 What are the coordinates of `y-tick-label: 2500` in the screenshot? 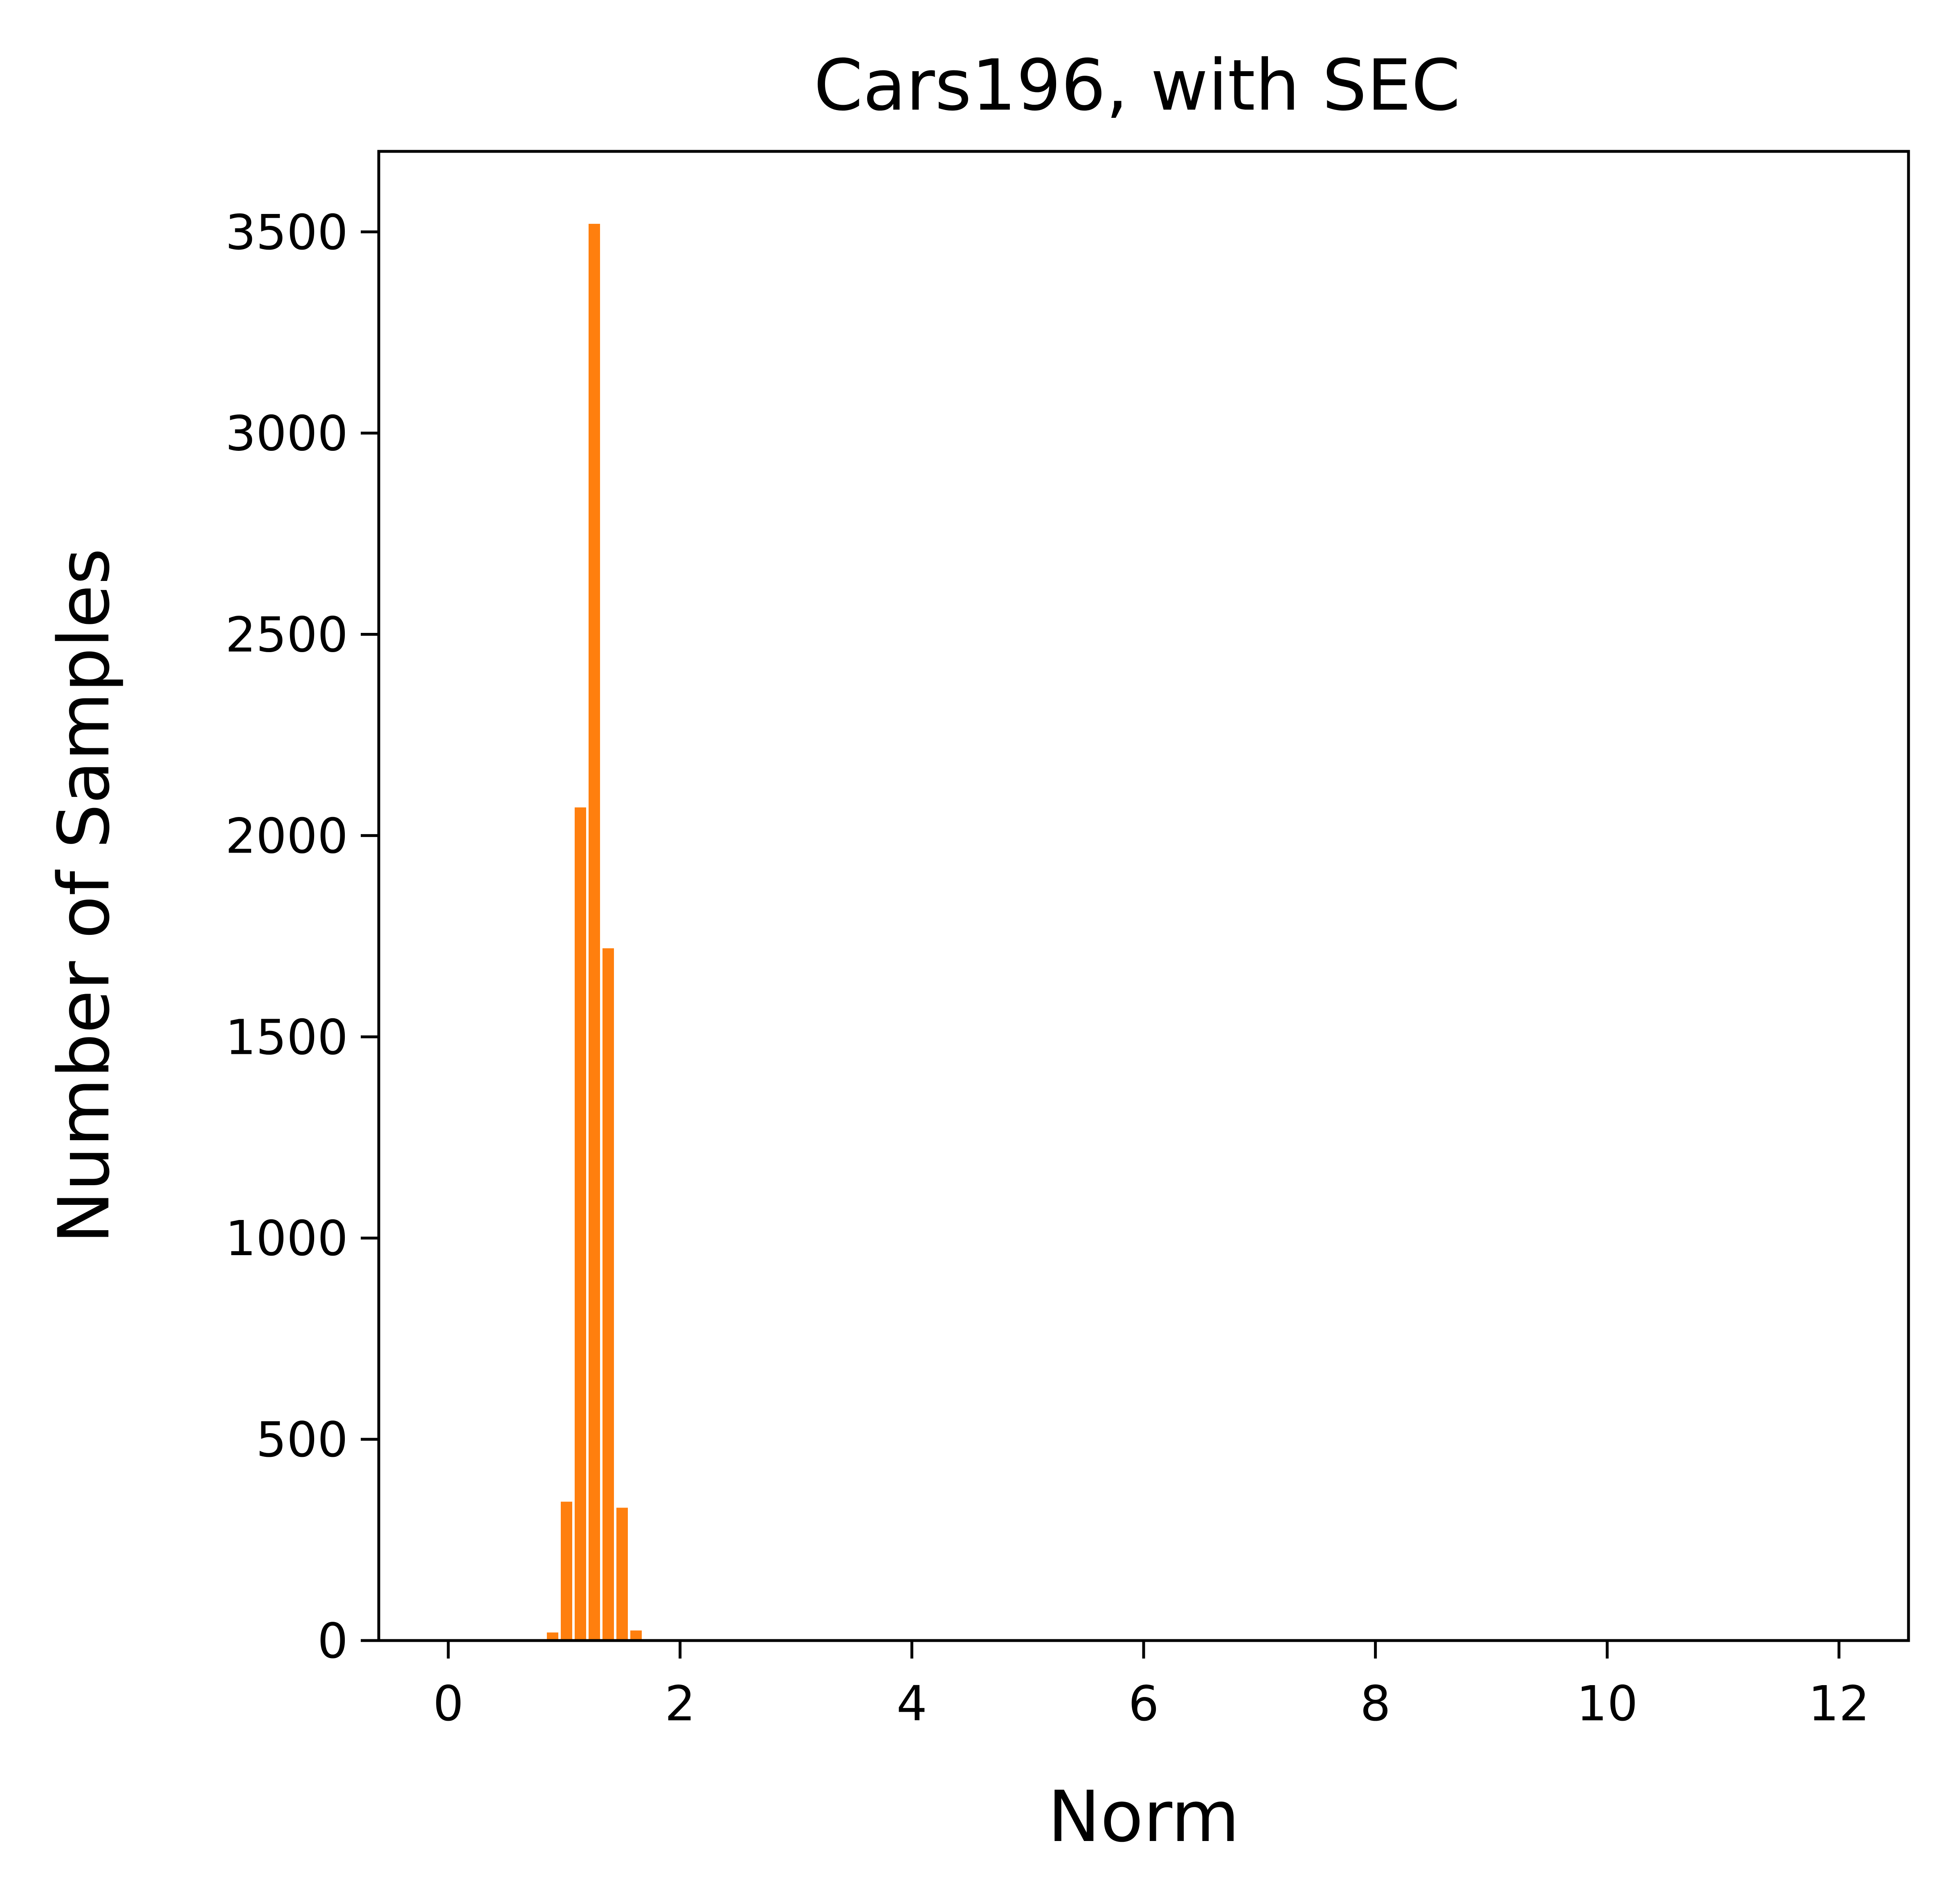 It's located at (286, 635).